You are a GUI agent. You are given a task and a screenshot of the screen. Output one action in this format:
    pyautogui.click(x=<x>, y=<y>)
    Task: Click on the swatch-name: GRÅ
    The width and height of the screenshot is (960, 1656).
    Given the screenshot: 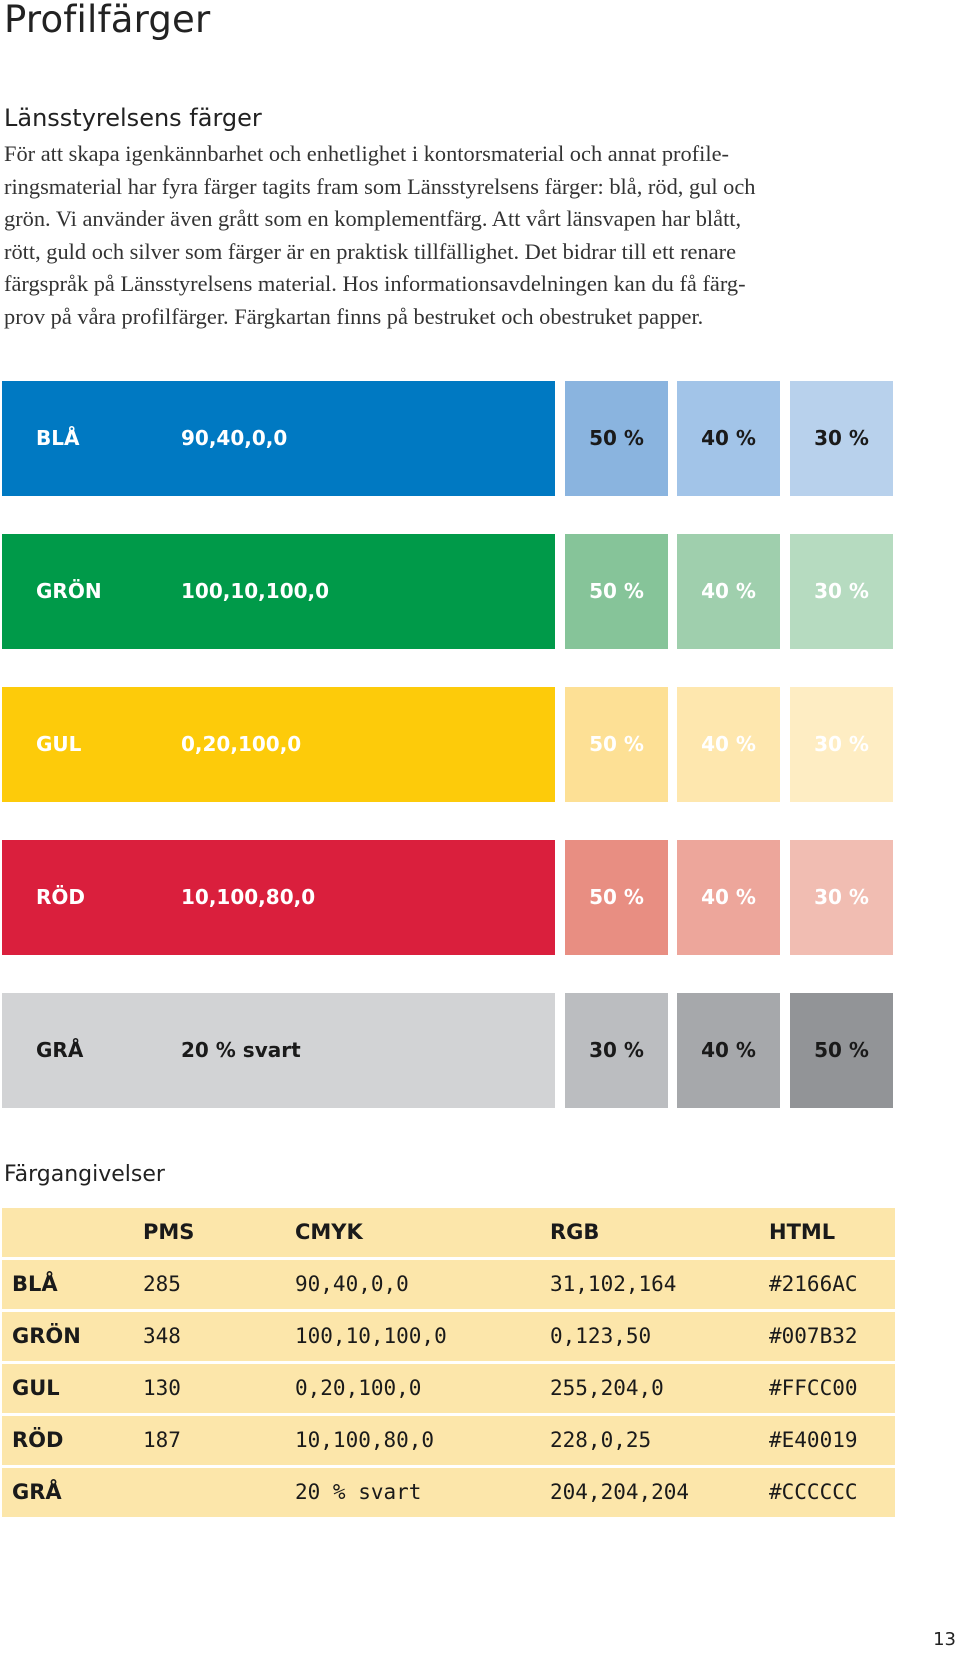 What is the action you would take?
    pyautogui.click(x=60, y=1050)
    